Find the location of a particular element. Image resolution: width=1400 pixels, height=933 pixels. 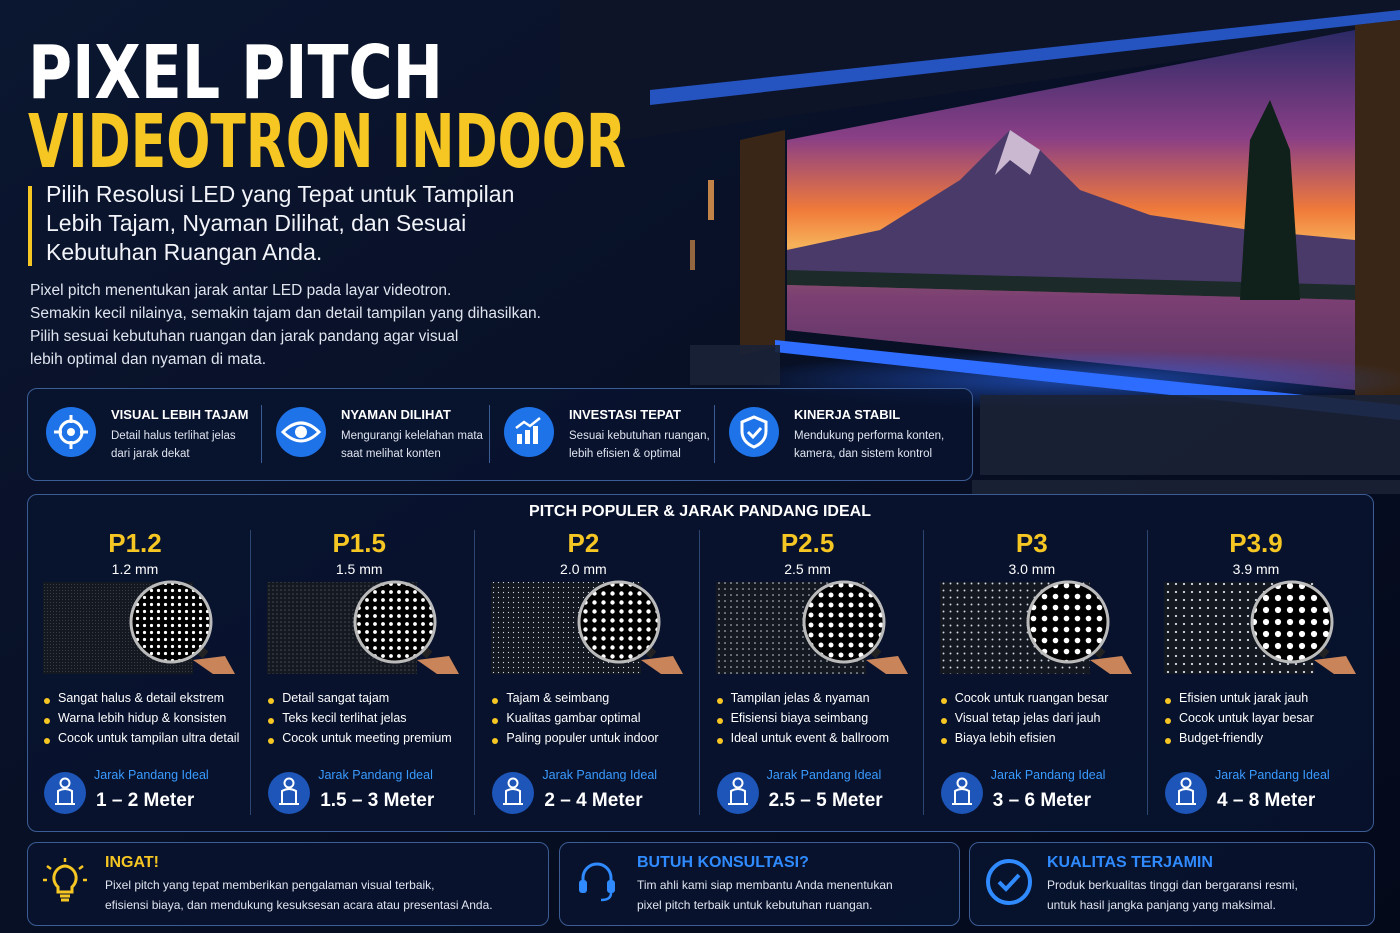

features-panel is located at coordinates (500, 434).